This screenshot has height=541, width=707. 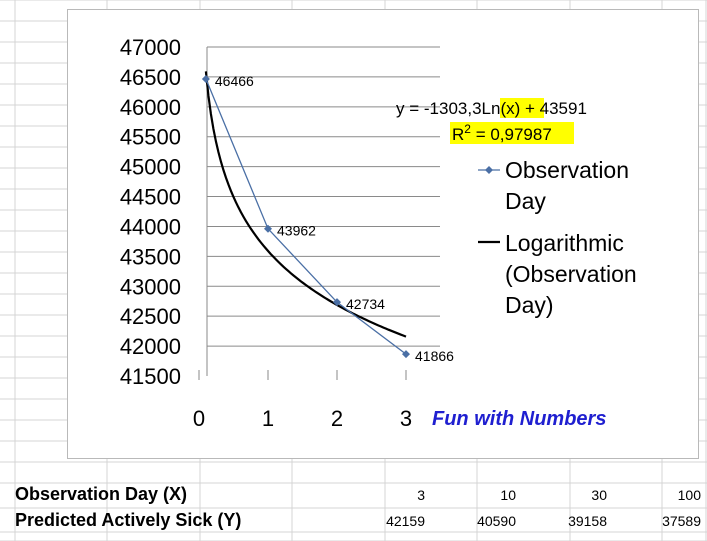 What do you see at coordinates (405, 521) in the screenshot?
I see `table-cell: 42159` at bounding box center [405, 521].